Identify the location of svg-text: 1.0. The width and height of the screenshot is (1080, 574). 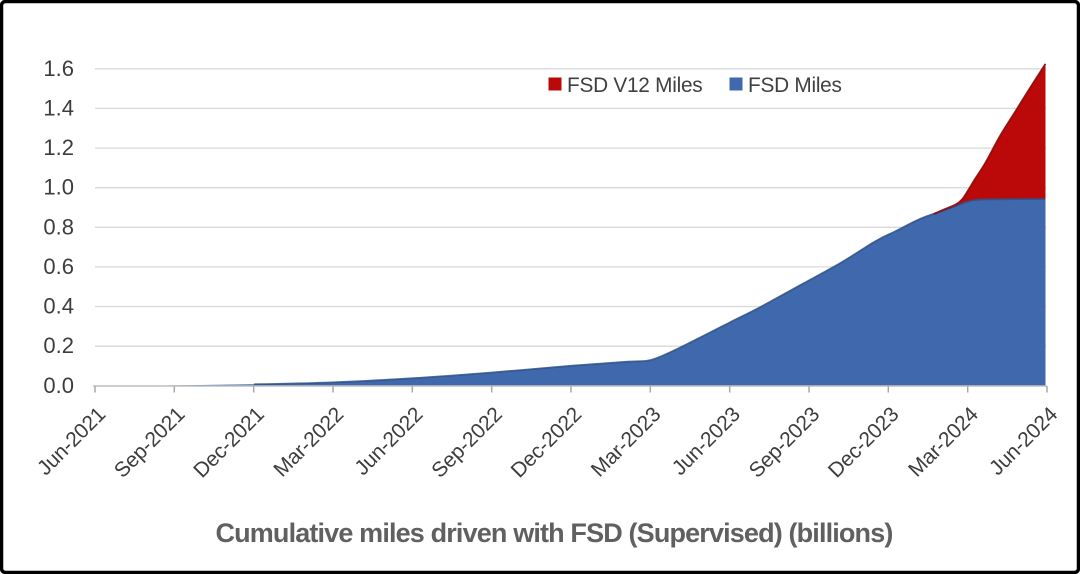
(58, 187).